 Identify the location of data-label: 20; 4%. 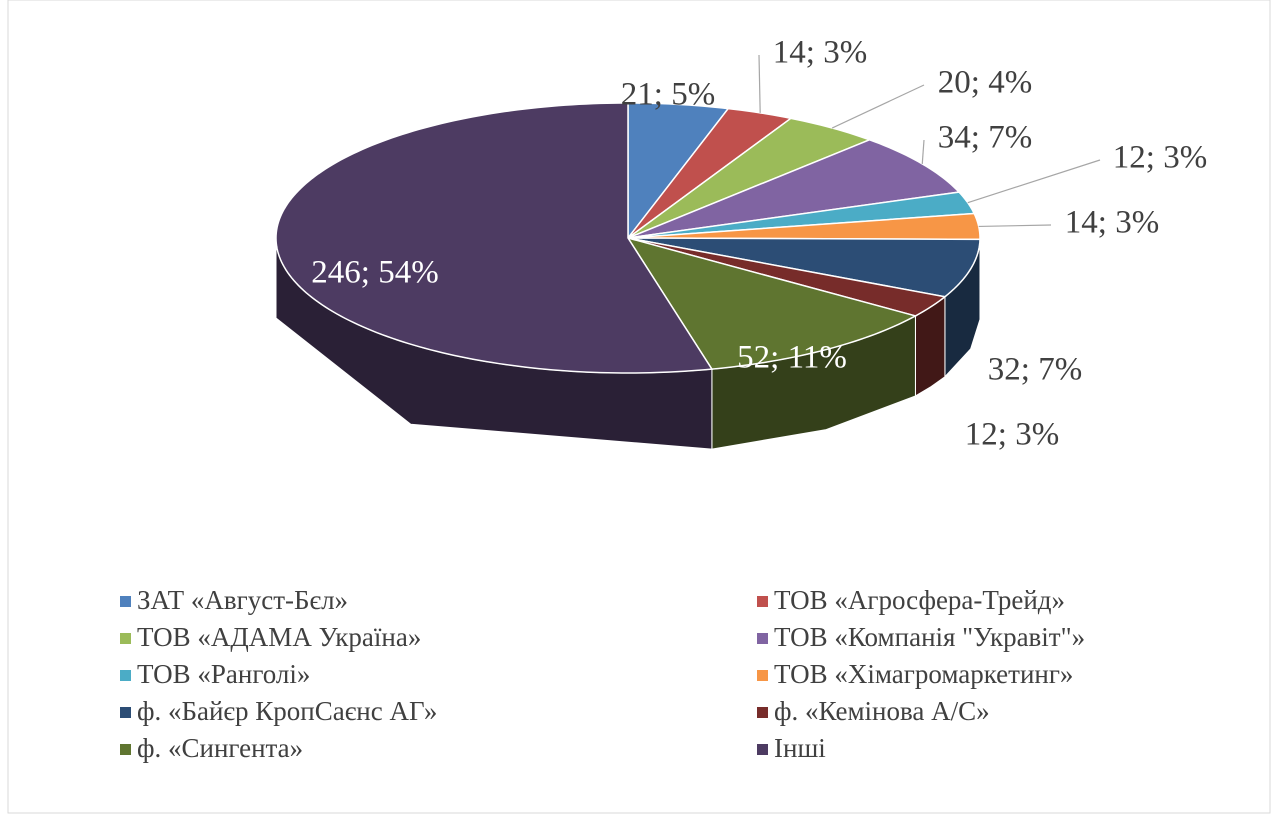
(985, 83).